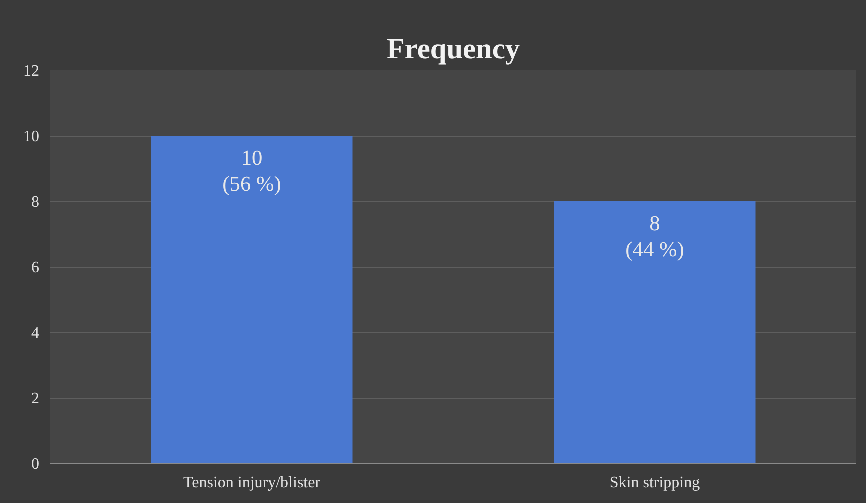  Describe the element at coordinates (453, 50) in the screenshot. I see `chart-title: Frequency` at that location.